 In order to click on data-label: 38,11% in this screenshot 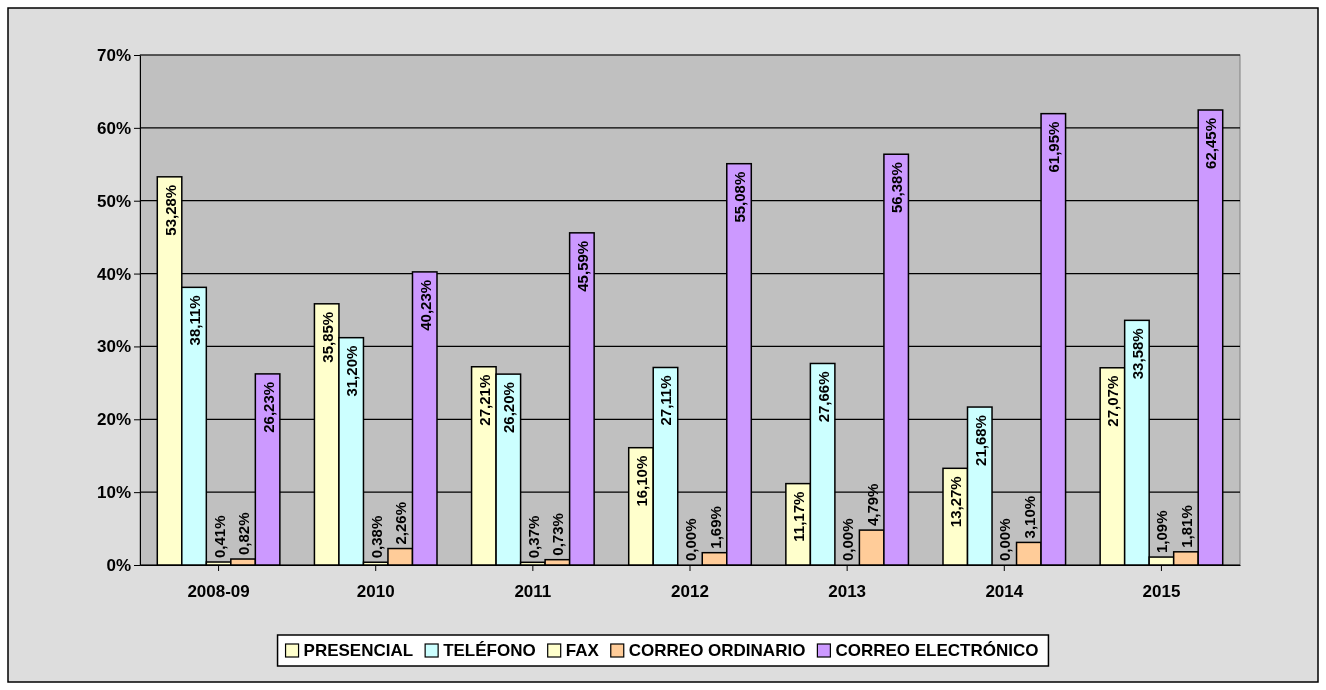, I will do `click(195, 320)`.